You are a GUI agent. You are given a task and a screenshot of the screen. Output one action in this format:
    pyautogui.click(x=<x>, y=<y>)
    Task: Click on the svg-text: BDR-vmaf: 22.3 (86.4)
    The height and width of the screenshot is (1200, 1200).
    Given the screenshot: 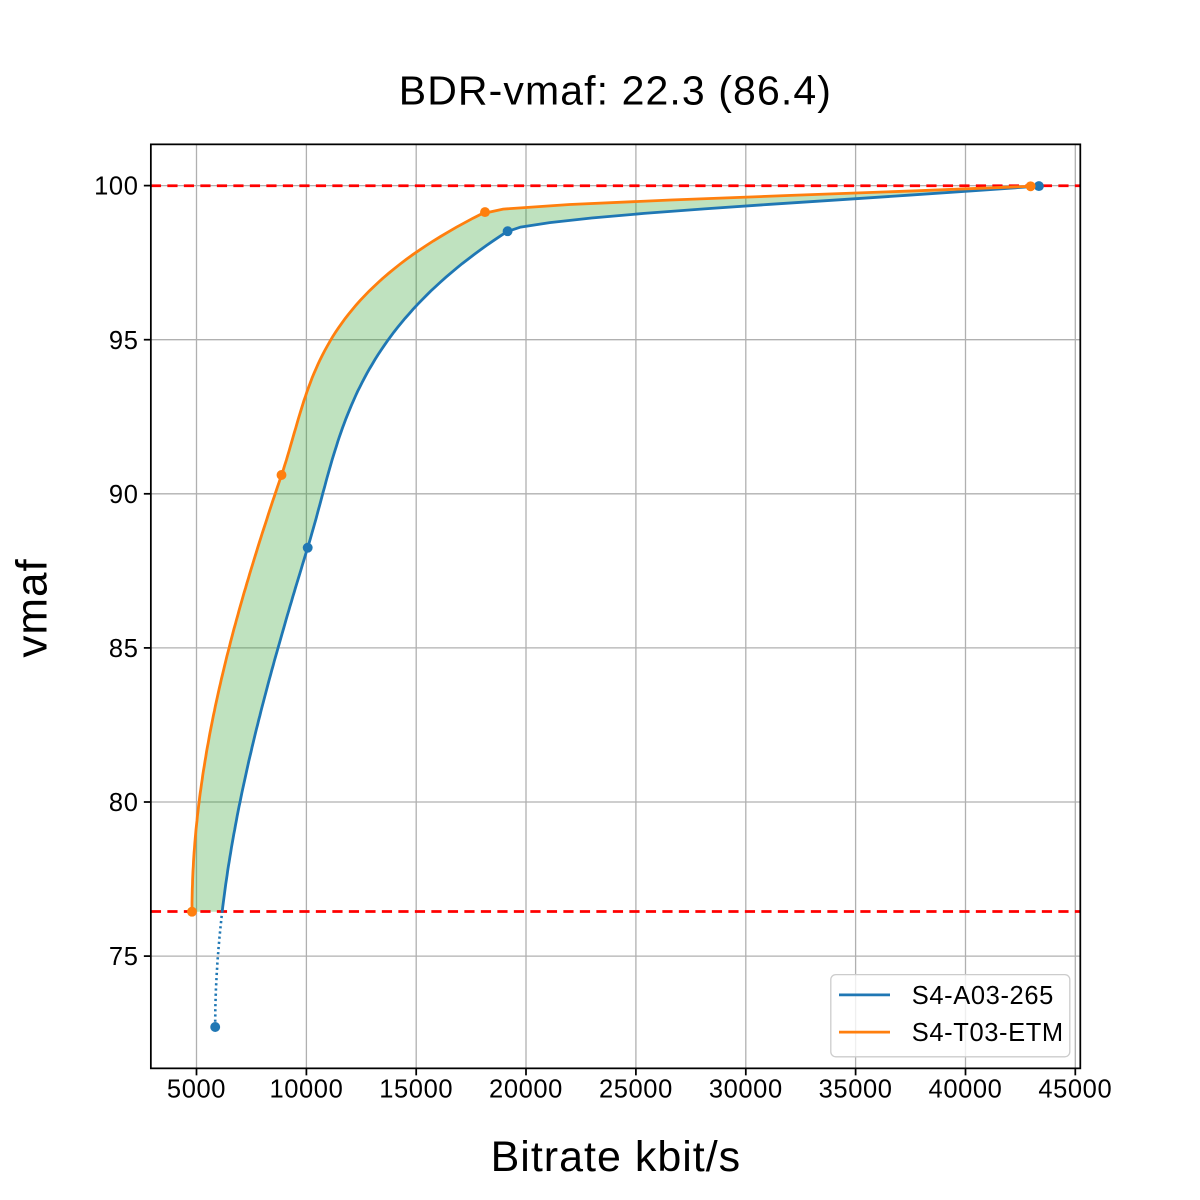 What is the action you would take?
    pyautogui.click(x=615, y=90)
    